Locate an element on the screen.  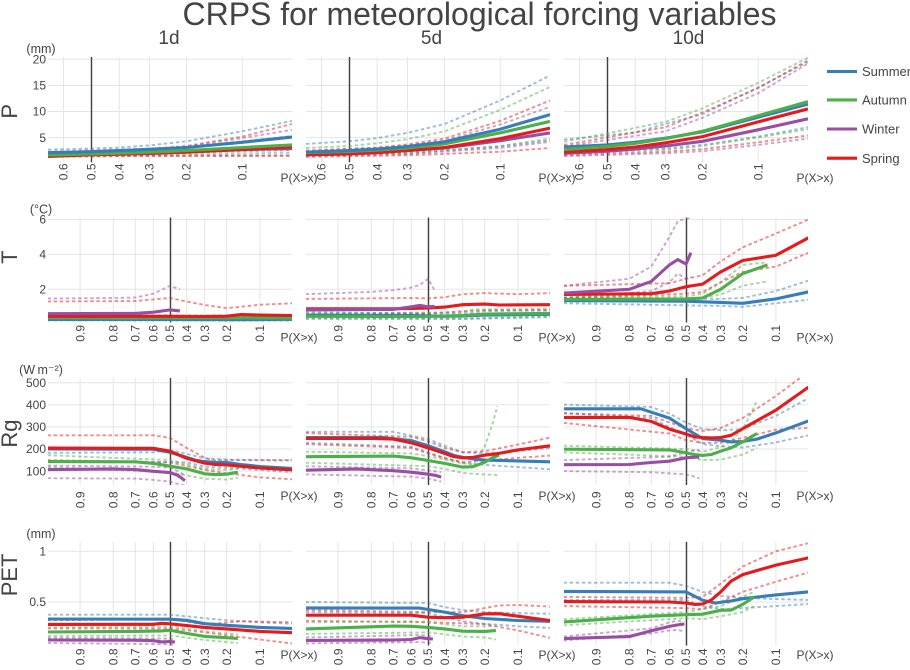
svg-text: 100 is located at coordinates (36, 471).